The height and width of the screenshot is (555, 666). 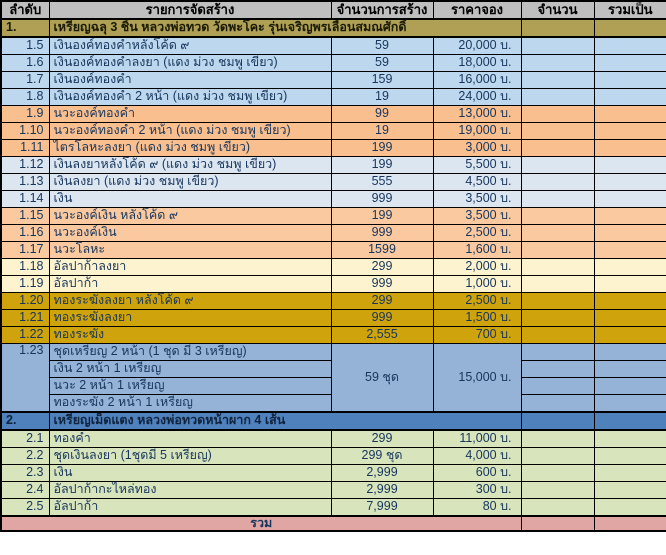 I want to click on table-row: 2.4 อัลปาก้ากะไหล่ทอง 2,999 300 บ., so click(x=333, y=490).